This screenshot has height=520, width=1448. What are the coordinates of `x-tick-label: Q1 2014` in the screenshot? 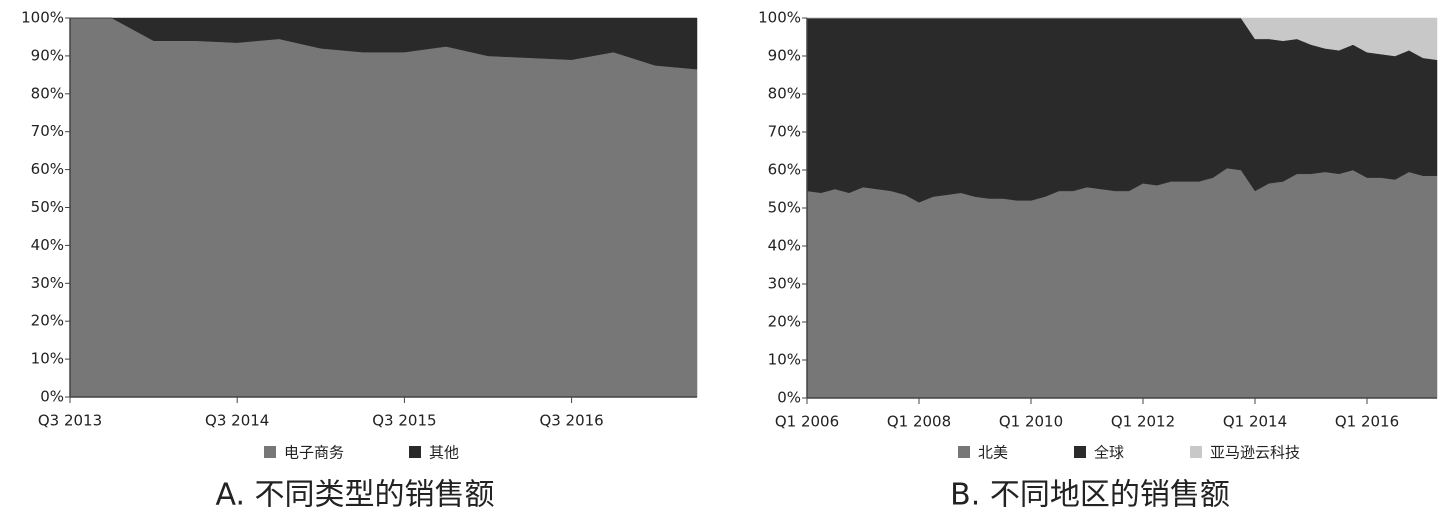 It's located at (1255, 422).